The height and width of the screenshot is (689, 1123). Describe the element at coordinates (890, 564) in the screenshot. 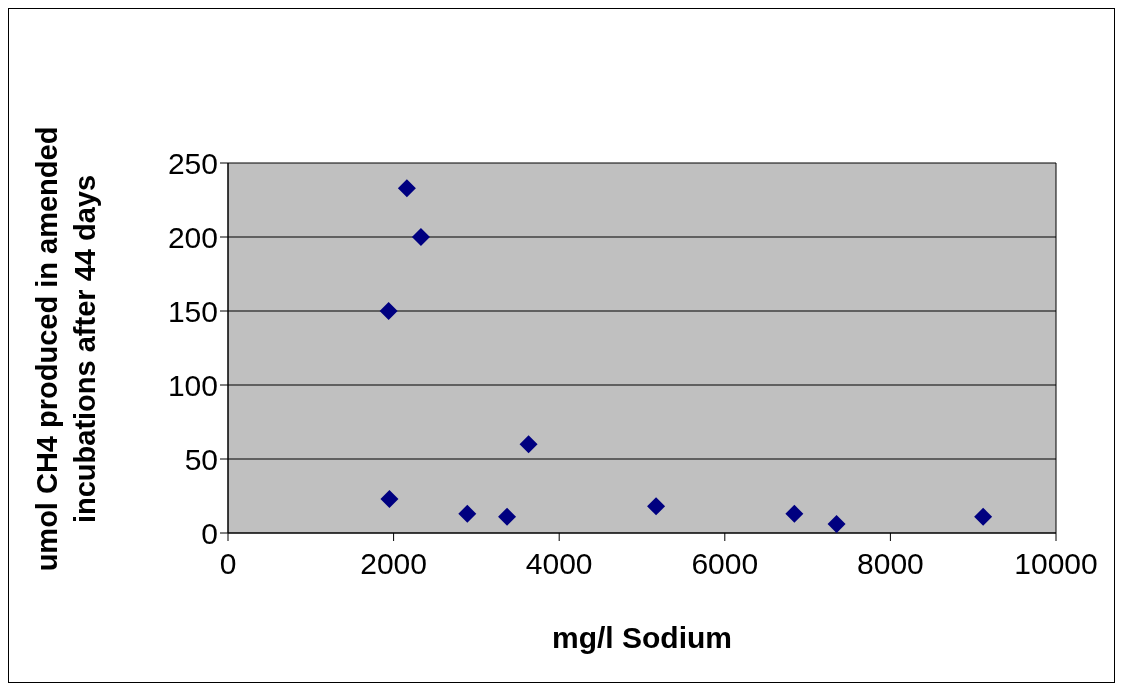

I see `x-tick-label: 8000` at that location.